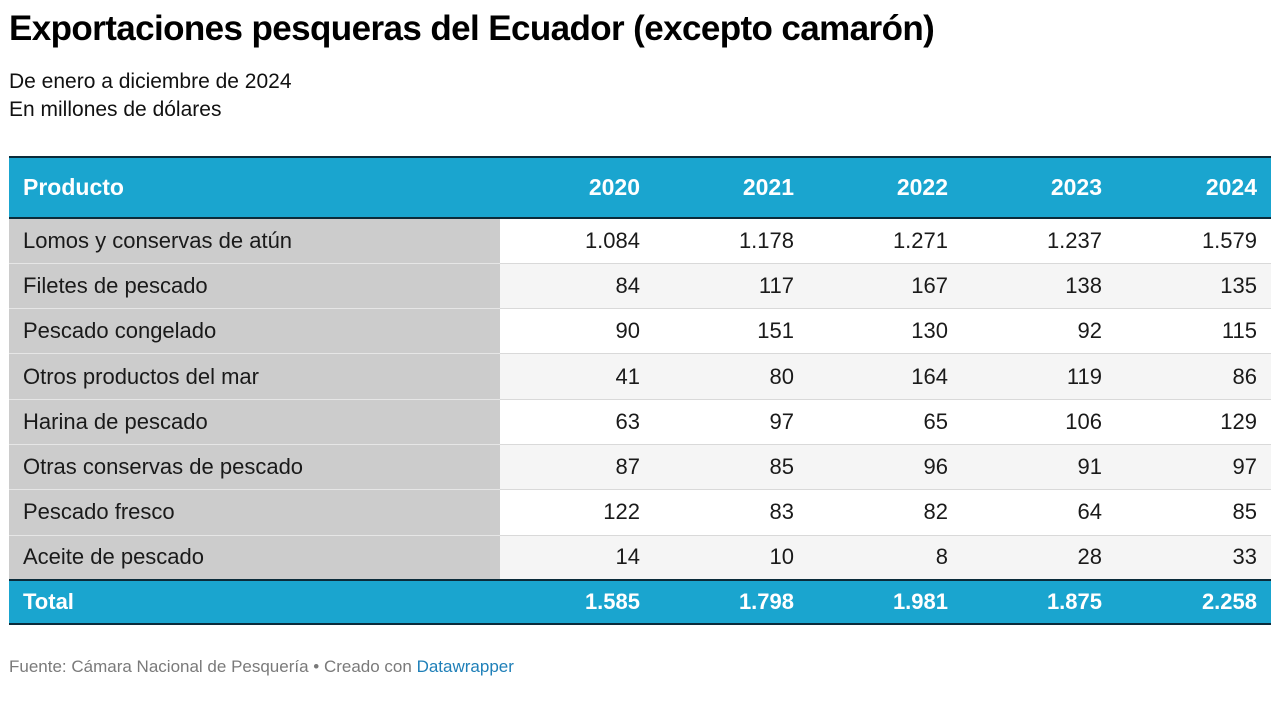 This screenshot has width=1280, height=705. What do you see at coordinates (150, 81) in the screenshot?
I see `subtitle-period: De enero a diciembre de 2024` at bounding box center [150, 81].